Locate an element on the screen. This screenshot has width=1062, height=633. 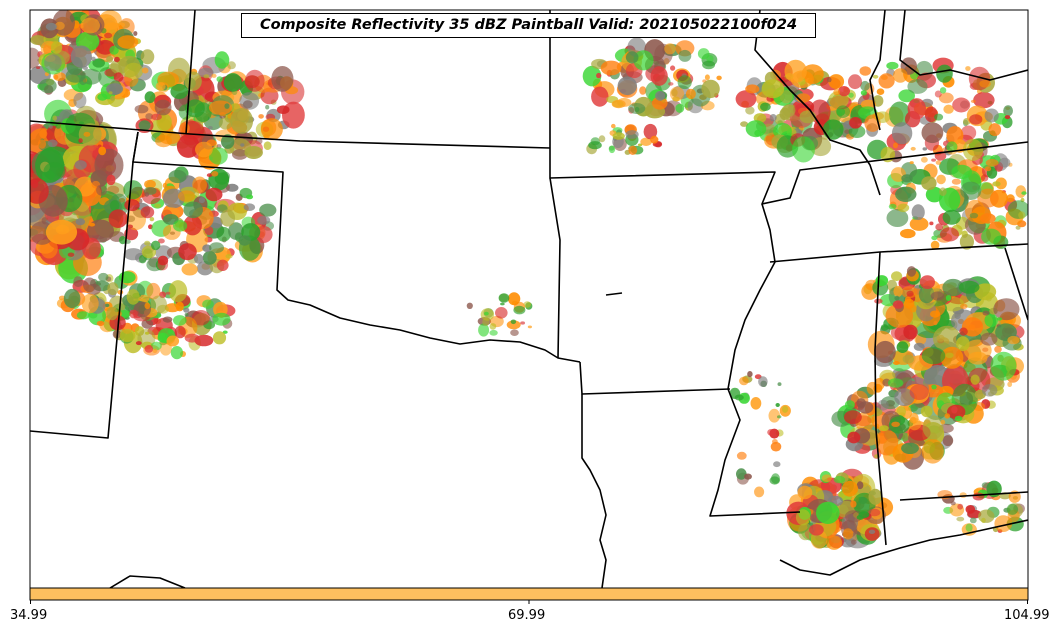
border-il-river is located at coordinates (817, 103).